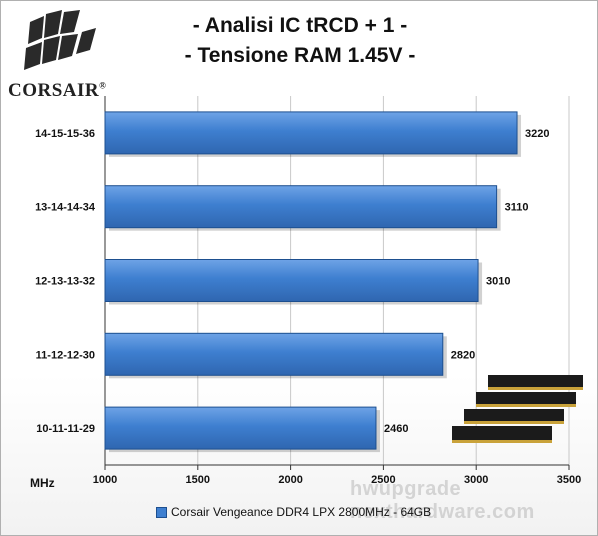 This screenshot has height=536, width=598. Describe the element at coordinates (161, 512) in the screenshot. I see `legend-swatch` at that location.